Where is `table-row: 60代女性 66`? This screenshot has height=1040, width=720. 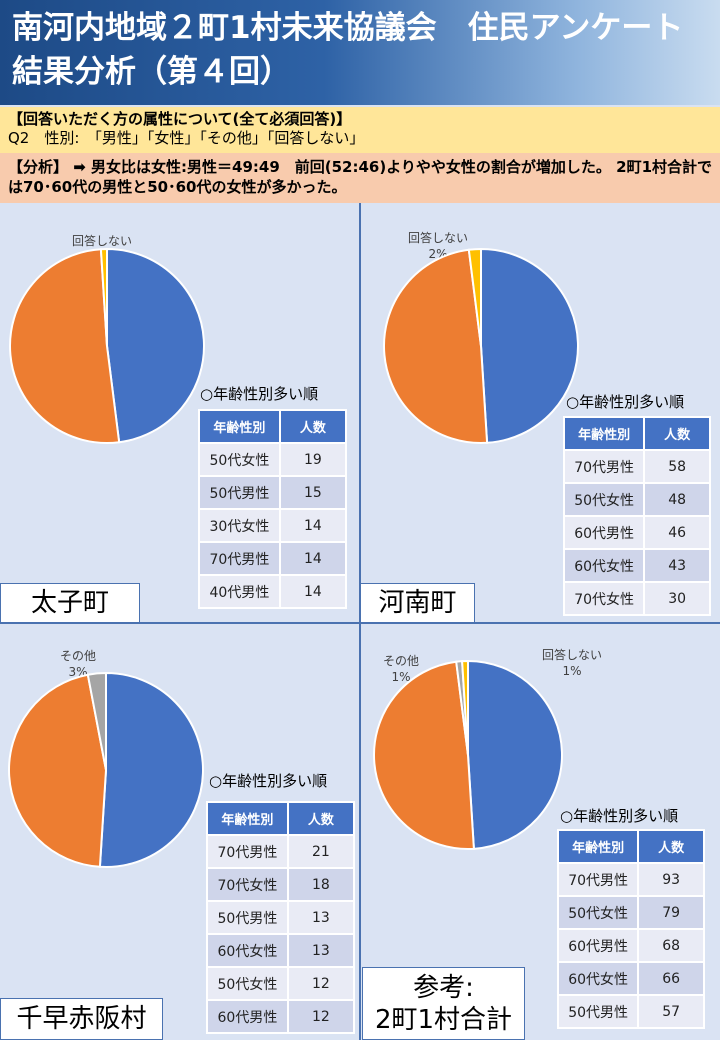
table-row: 60代女性 66 is located at coordinates (630, 978).